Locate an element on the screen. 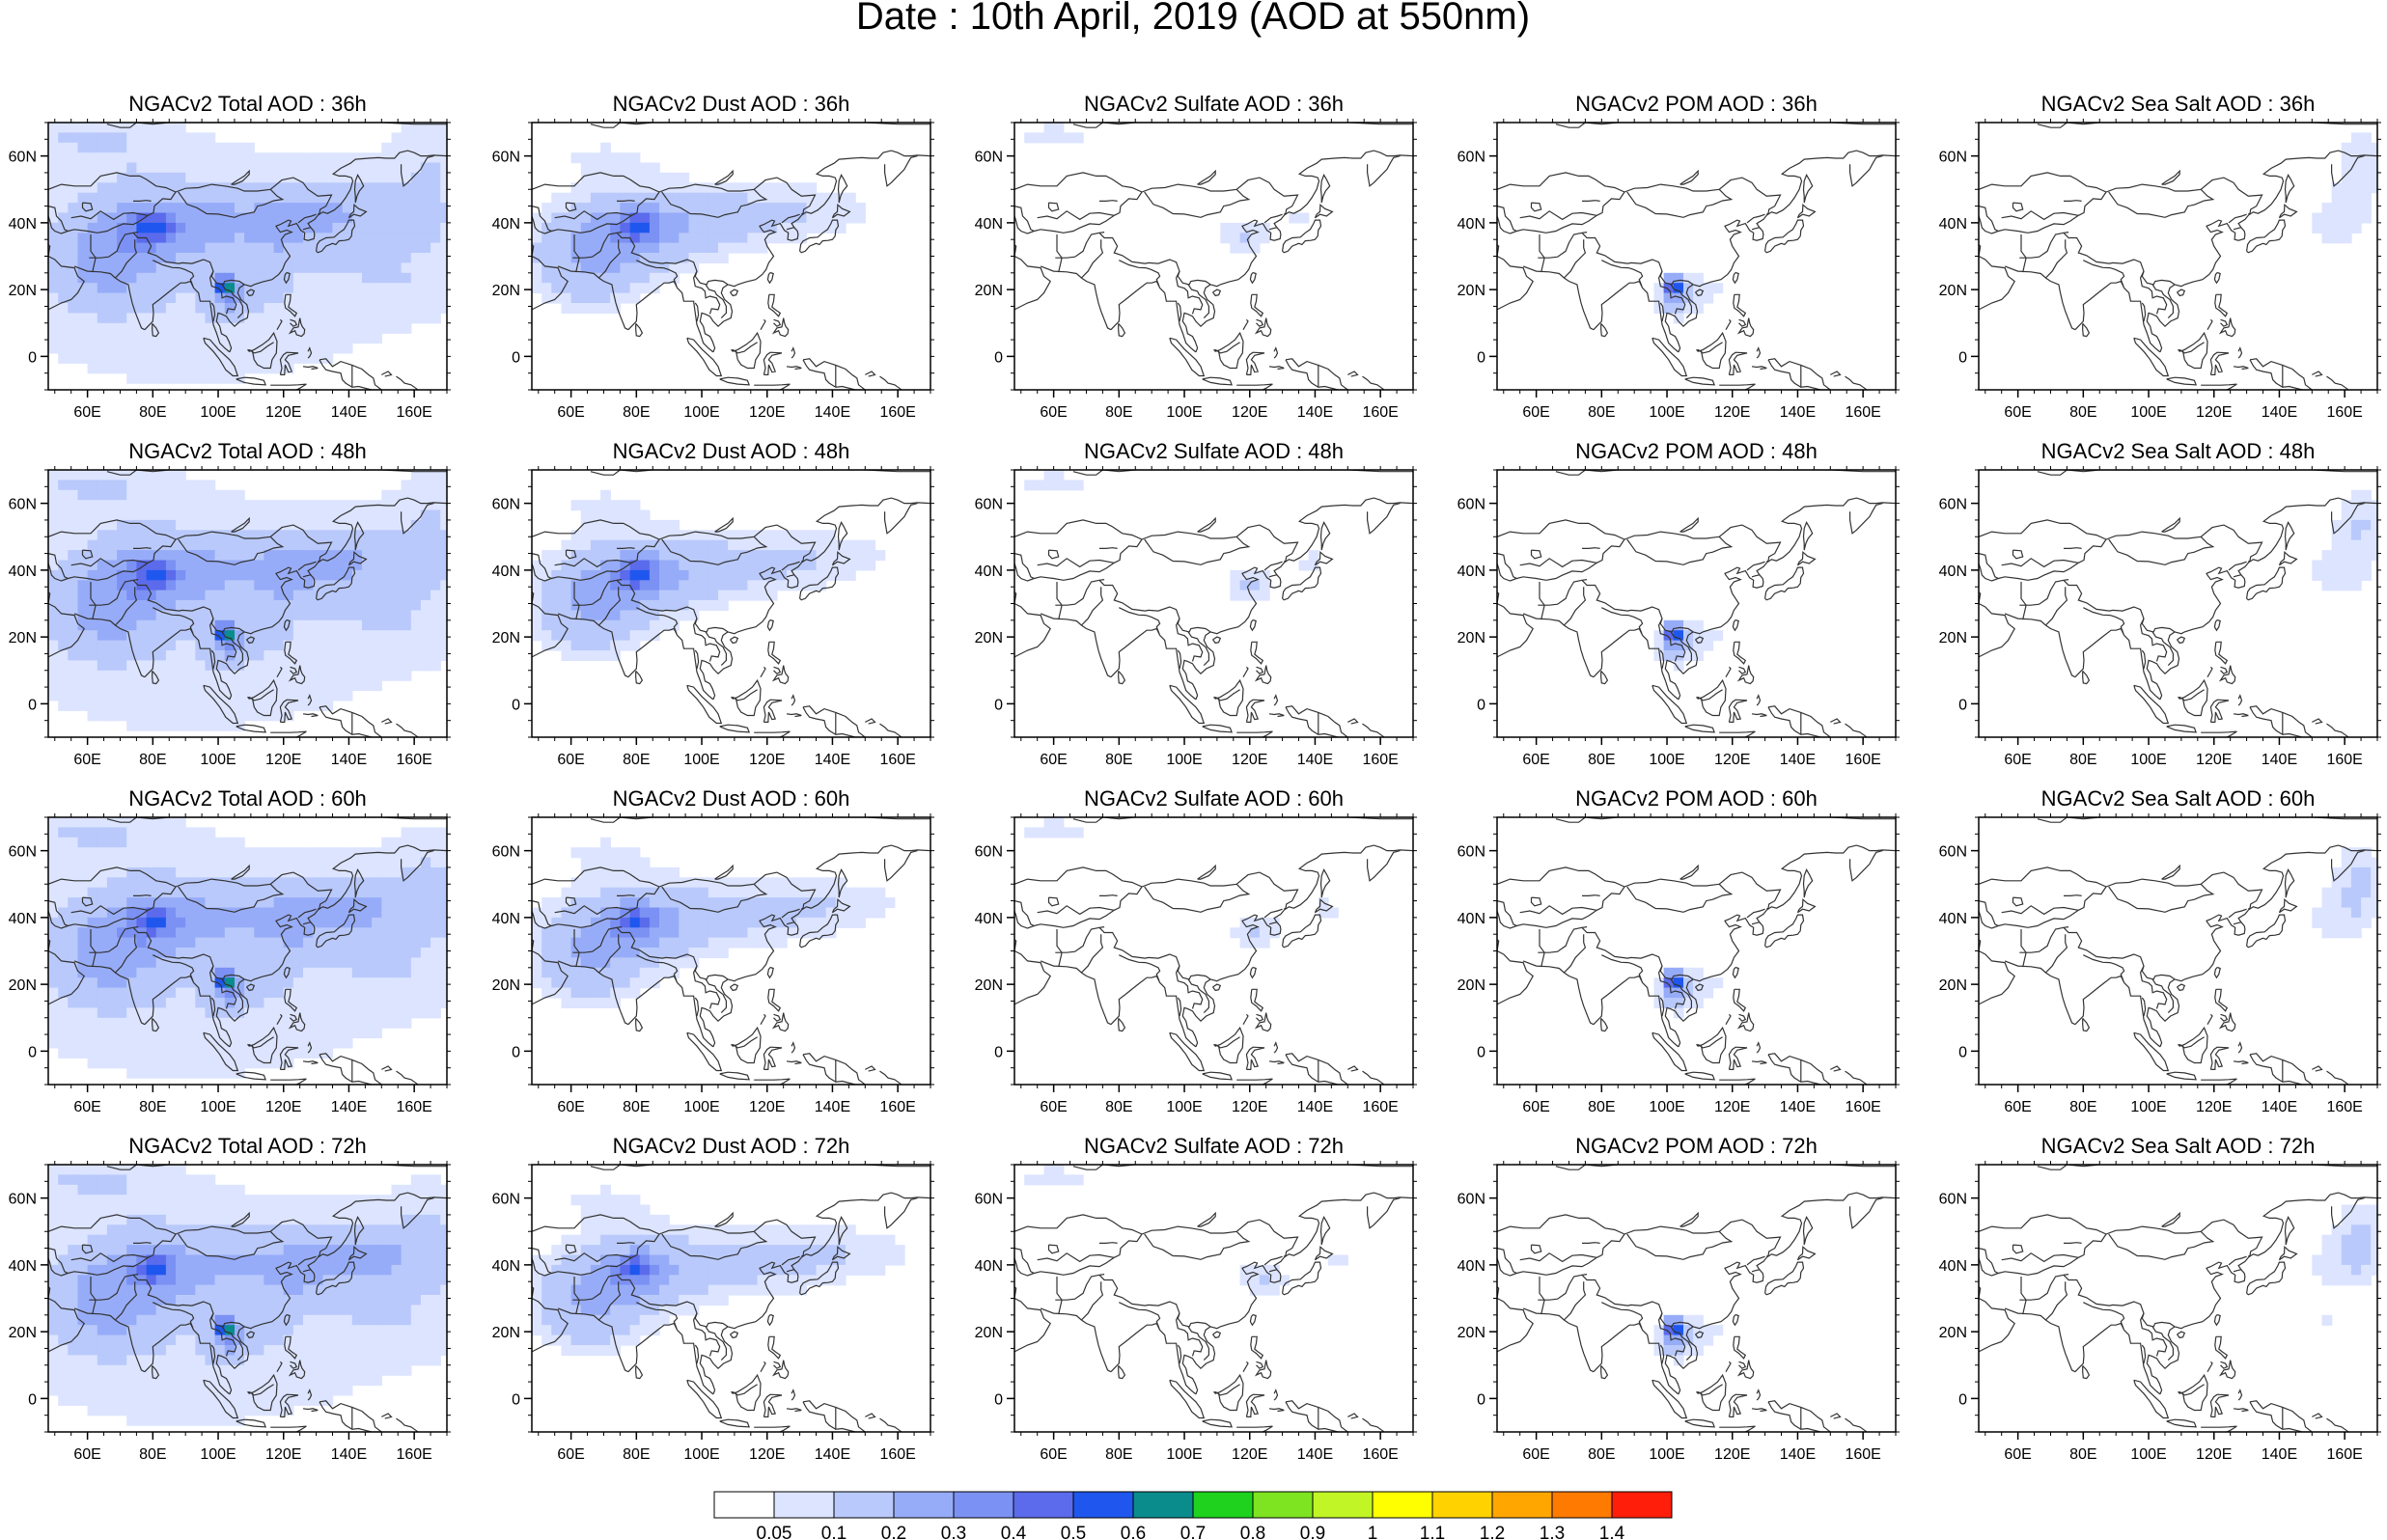  colorbar-label: 1.3 is located at coordinates (1552, 1532).